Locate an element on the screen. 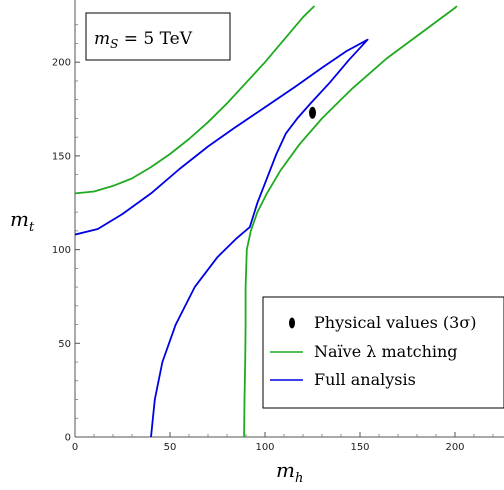  x-tick-label: 100 is located at coordinates (264, 447).